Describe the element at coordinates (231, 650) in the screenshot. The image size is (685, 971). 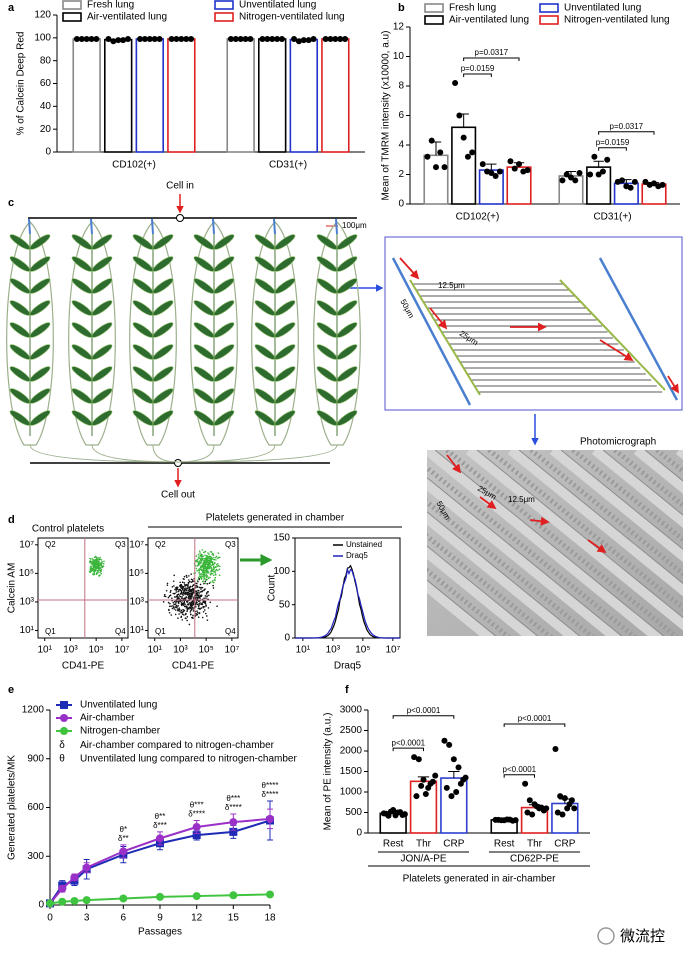
I see `x-tick-label: 10⁷` at that location.